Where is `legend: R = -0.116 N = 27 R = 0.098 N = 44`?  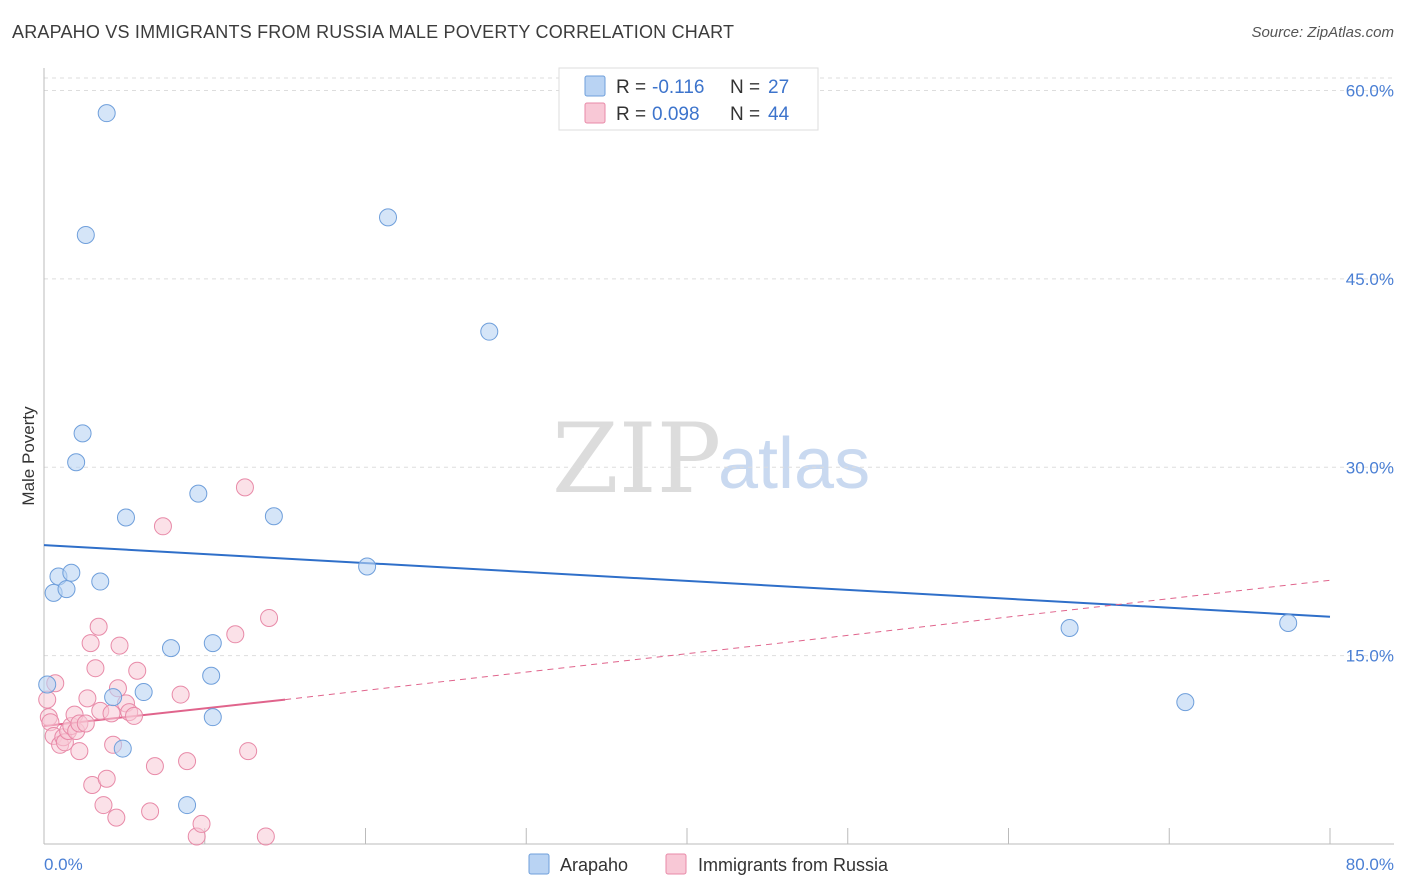 legend: R = -0.116 N = 27 R = 0.098 N = 44 is located at coordinates (688, 99).